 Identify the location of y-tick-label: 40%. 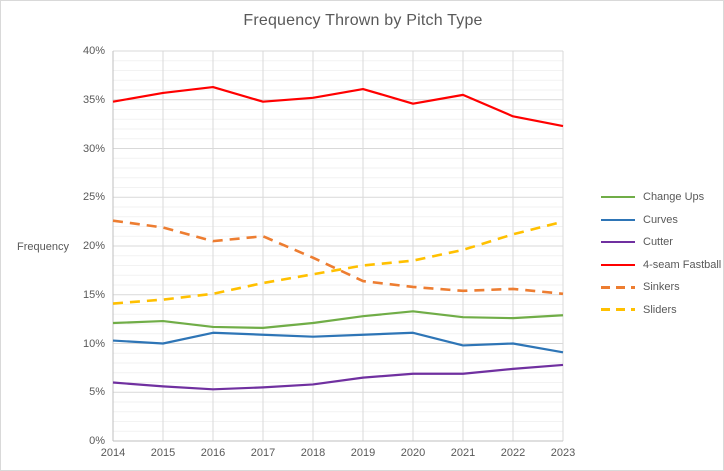
(93, 51).